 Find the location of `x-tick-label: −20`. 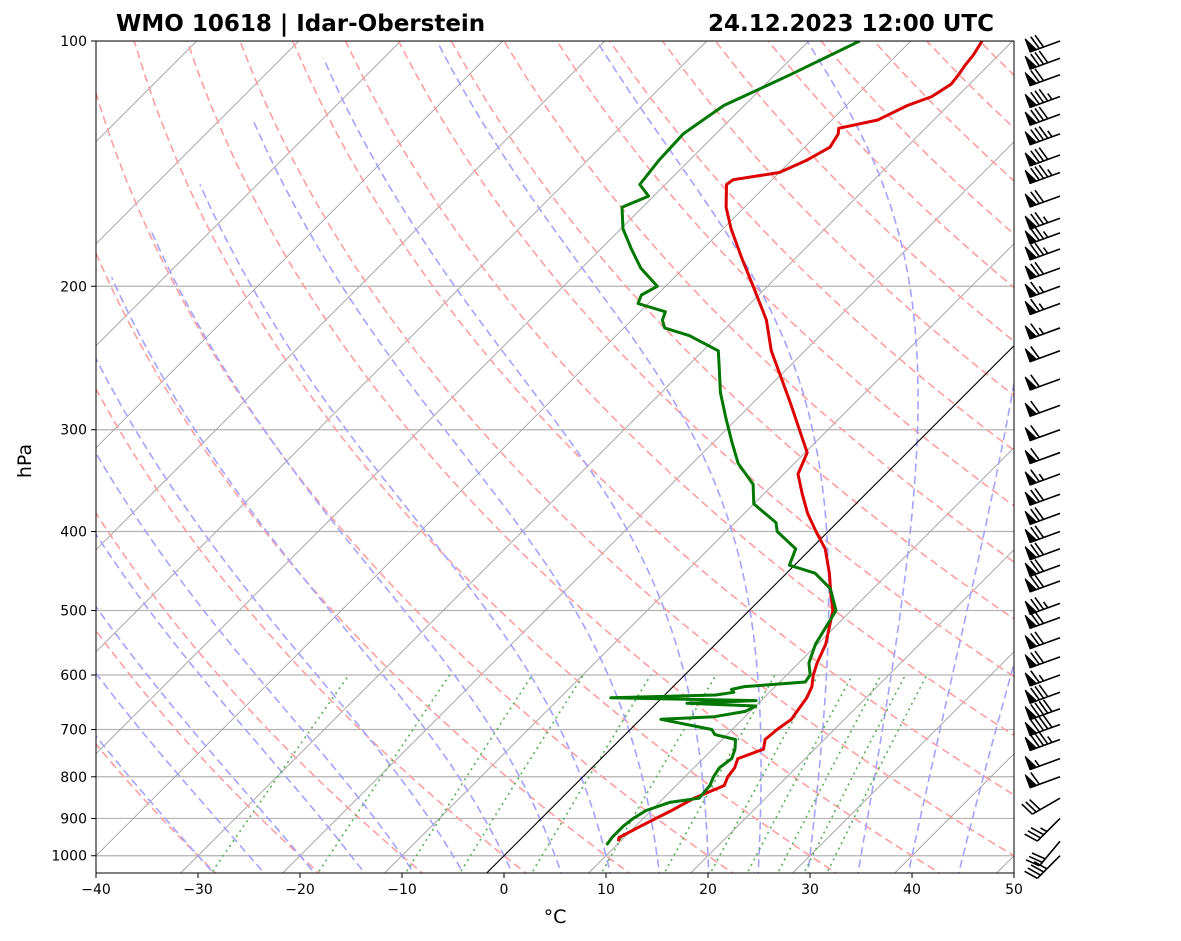

x-tick-label: −20 is located at coordinates (300, 890).